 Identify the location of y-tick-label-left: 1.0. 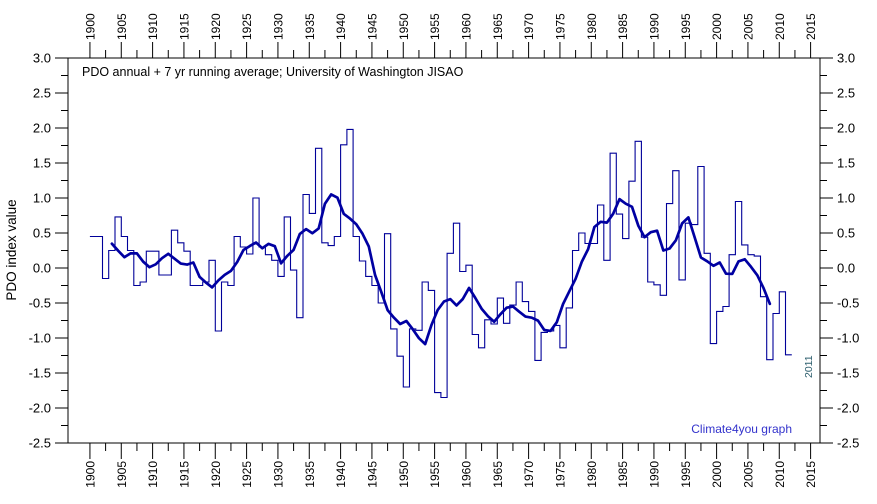
(42, 198).